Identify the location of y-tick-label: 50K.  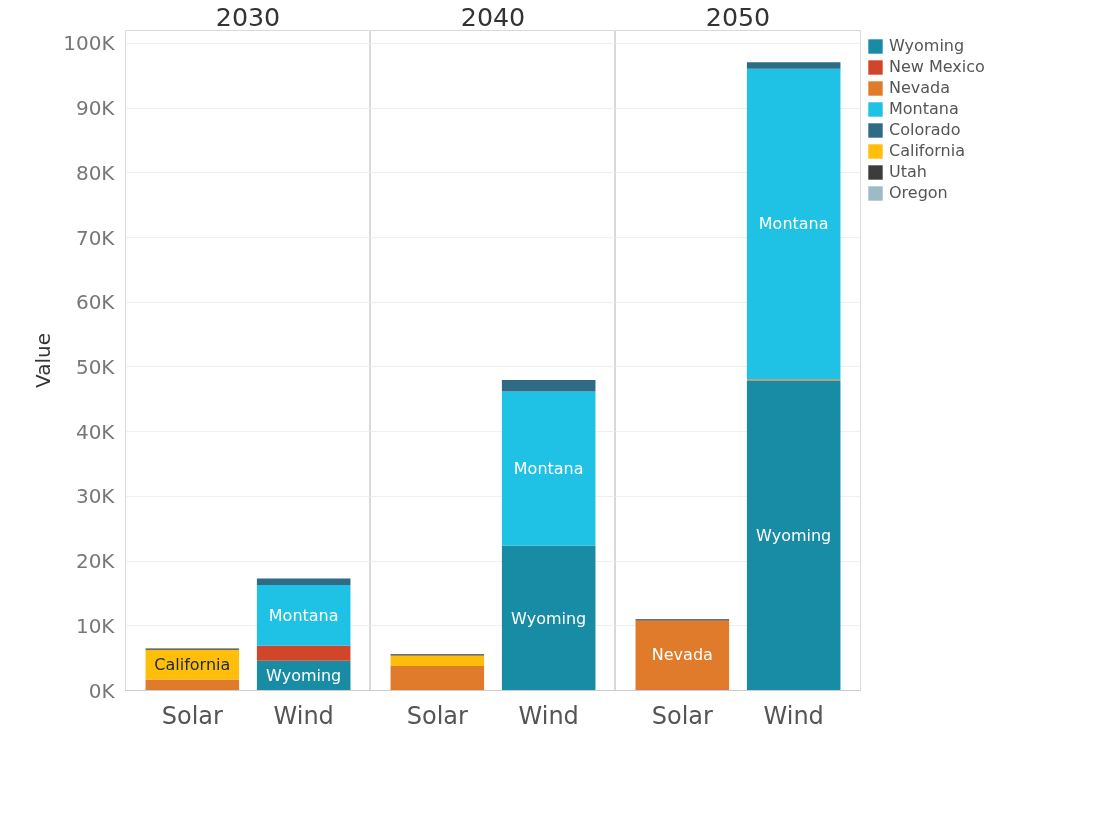
(95, 366).